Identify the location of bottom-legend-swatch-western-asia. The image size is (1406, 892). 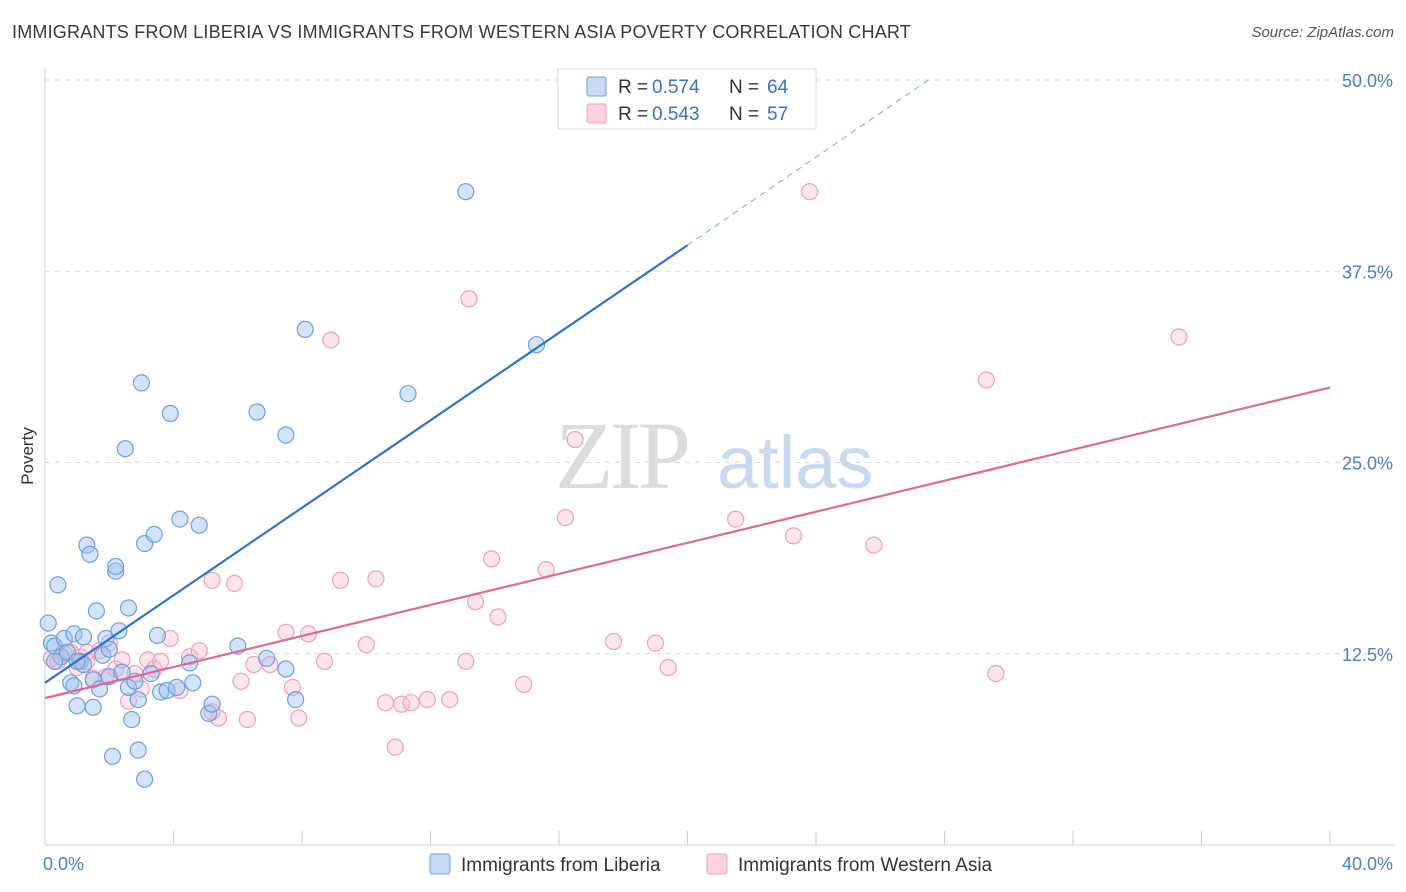
(717, 864).